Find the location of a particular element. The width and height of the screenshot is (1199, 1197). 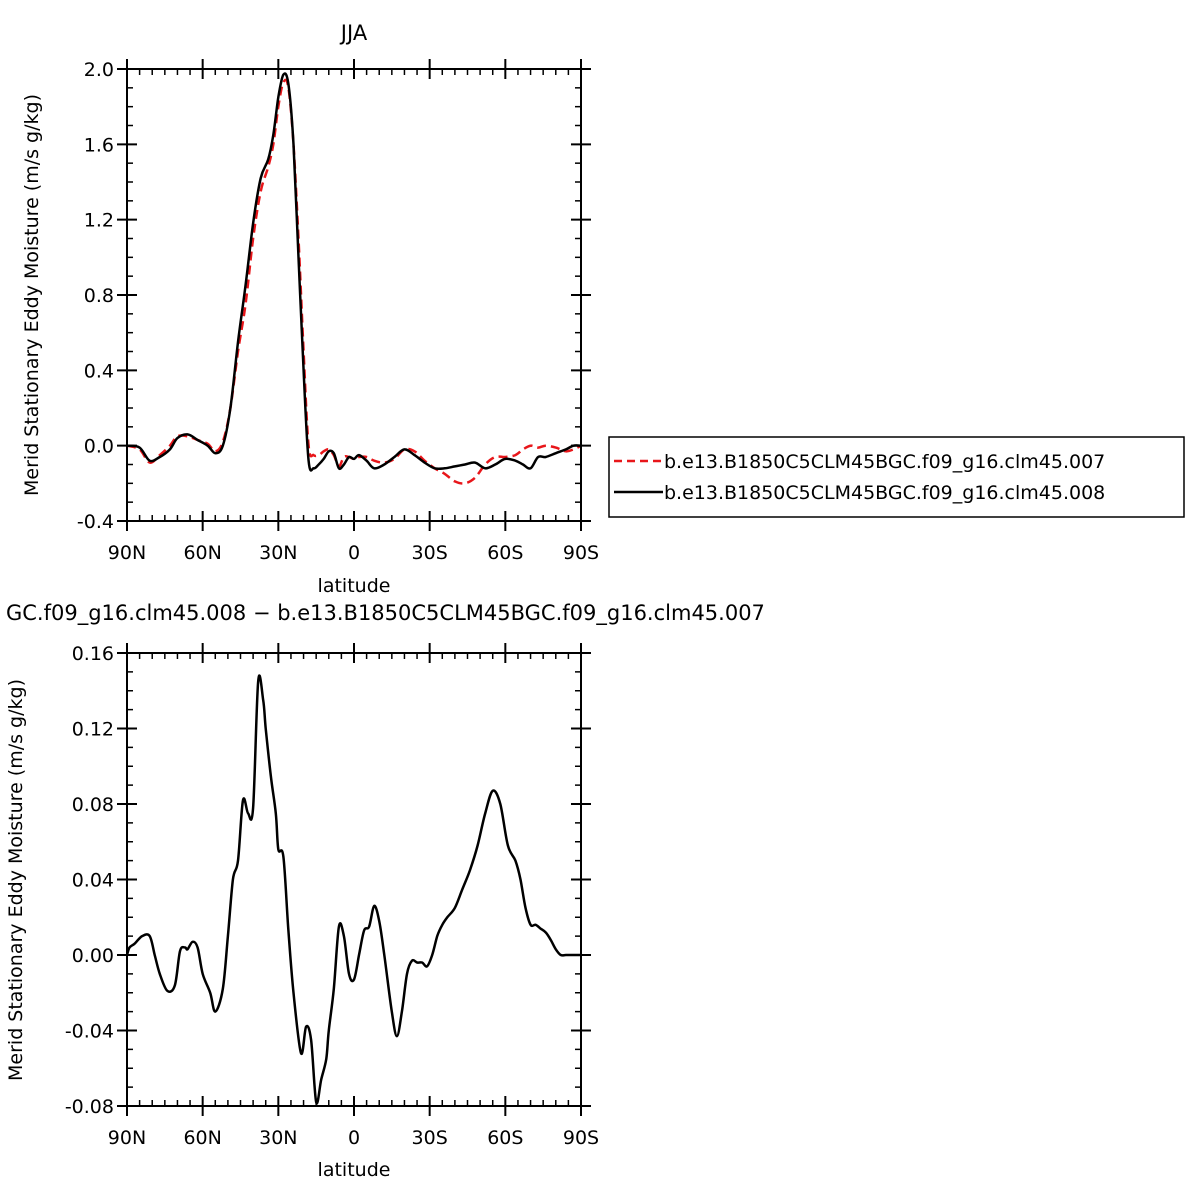

y-tick-label: 0.0 is located at coordinates (99, 447).